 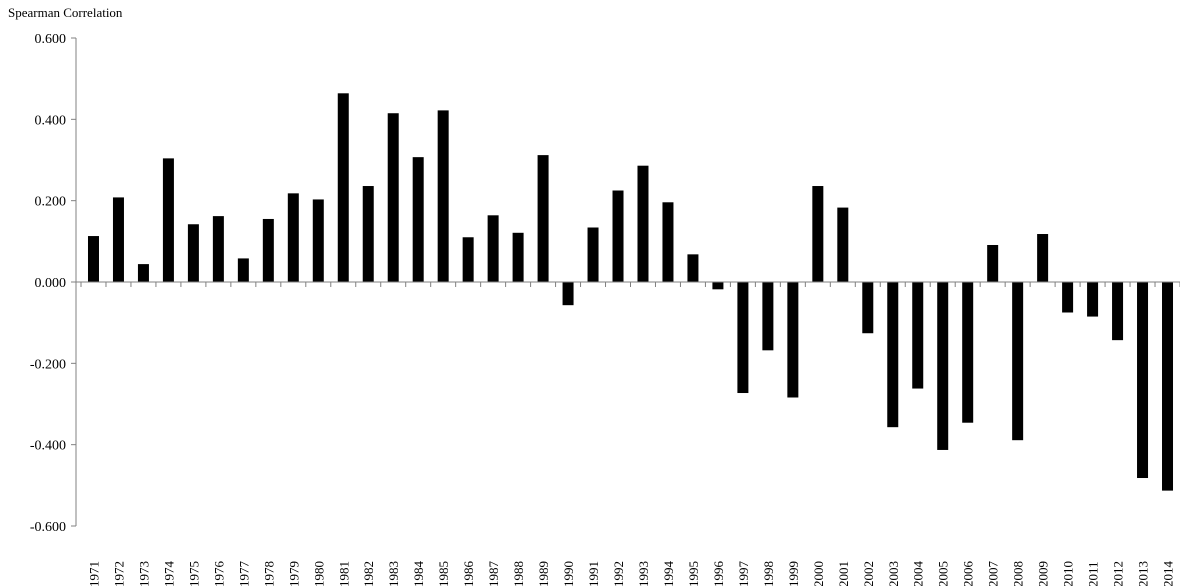 I want to click on y-tick-label: -0.200, so click(x=48, y=364).